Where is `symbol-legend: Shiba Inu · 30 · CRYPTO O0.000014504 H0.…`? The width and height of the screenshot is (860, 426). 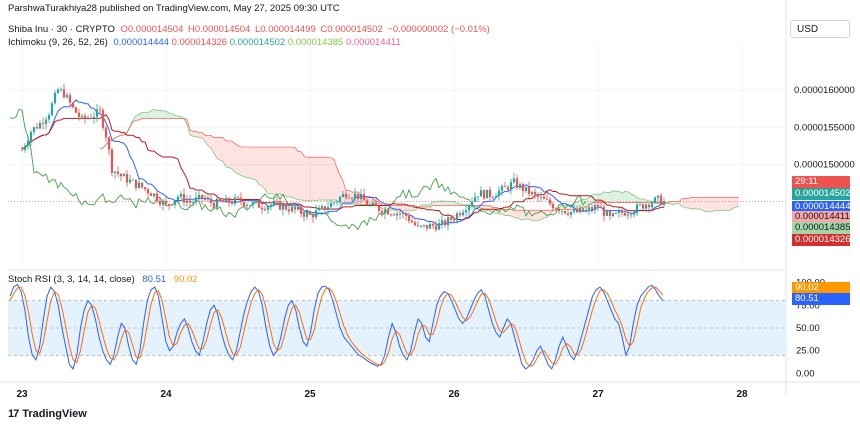 symbol-legend: Shiba Inu · 30 · CRYPTO O0.000014504 H0.… is located at coordinates (250, 29).